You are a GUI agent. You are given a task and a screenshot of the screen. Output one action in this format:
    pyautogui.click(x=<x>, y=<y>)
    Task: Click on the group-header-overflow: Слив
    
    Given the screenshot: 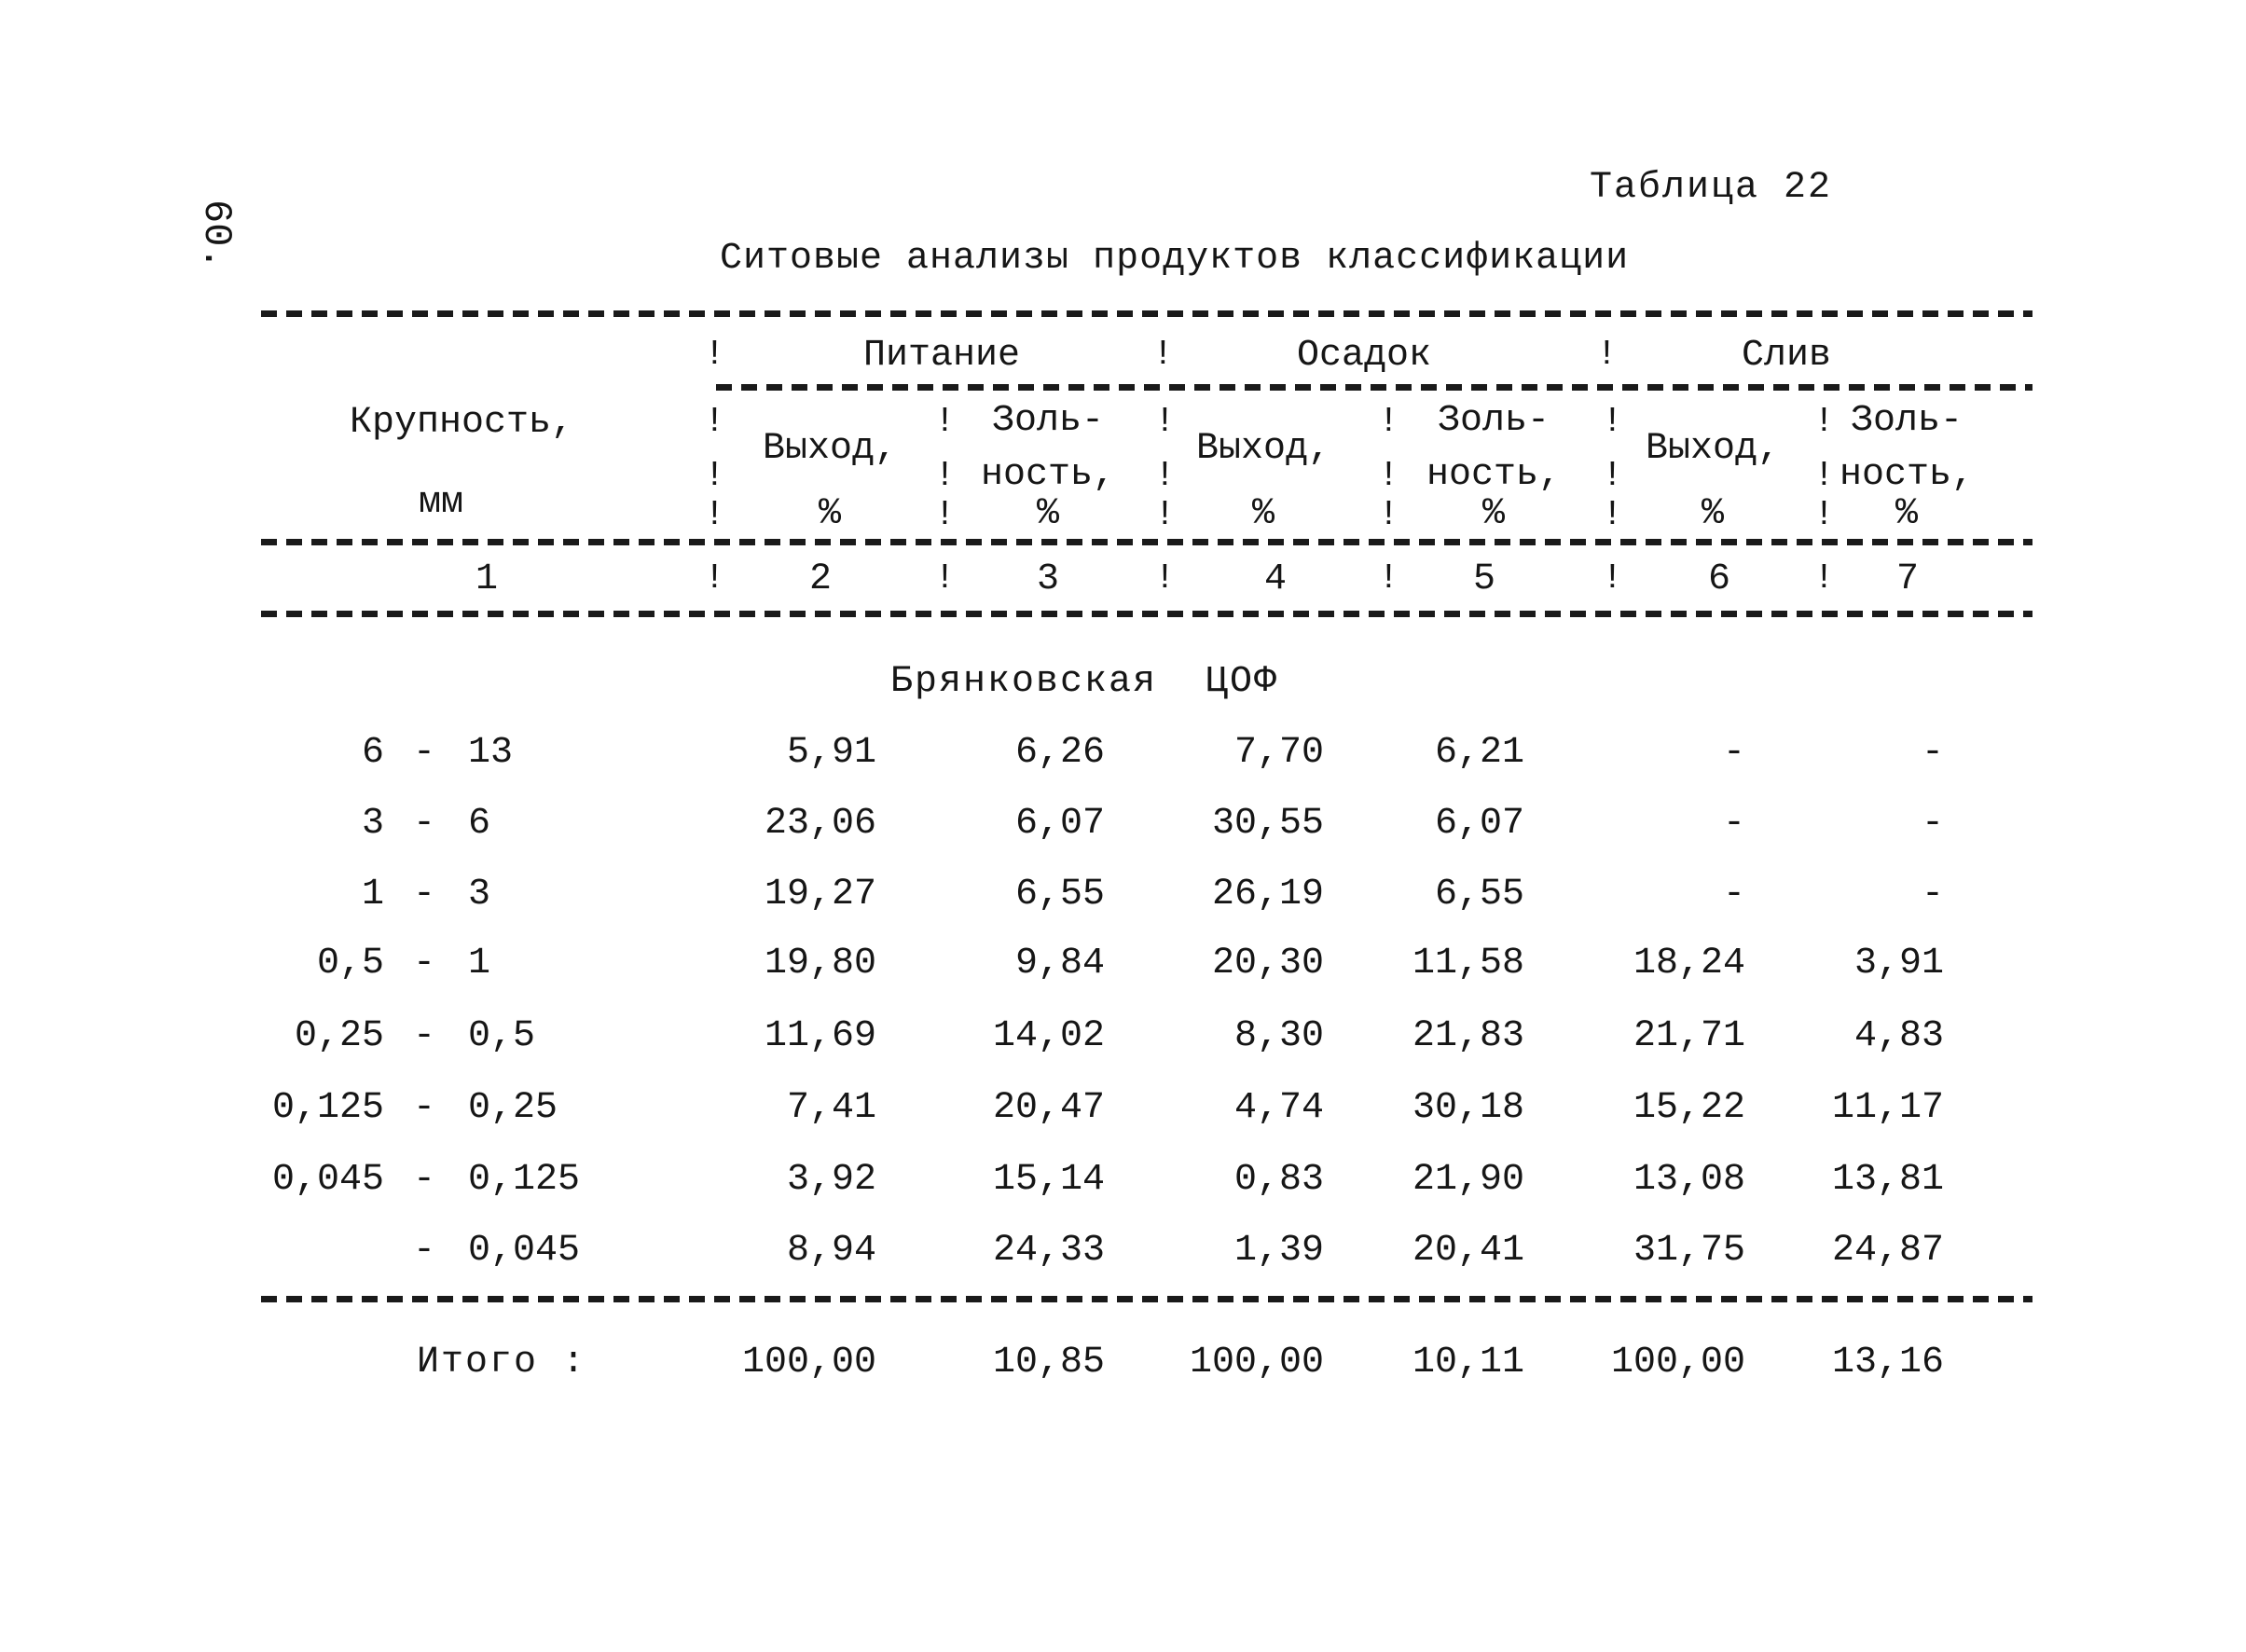 What is the action you would take?
    pyautogui.click(x=1786, y=356)
    